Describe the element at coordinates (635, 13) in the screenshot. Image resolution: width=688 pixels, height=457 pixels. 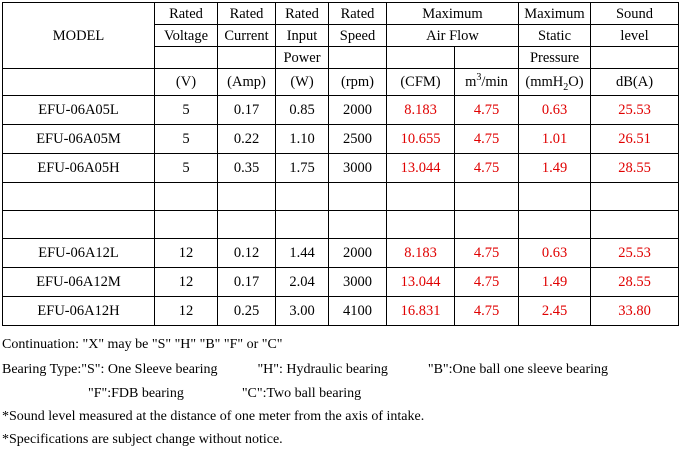
I see `header-sound-1: Sound` at that location.